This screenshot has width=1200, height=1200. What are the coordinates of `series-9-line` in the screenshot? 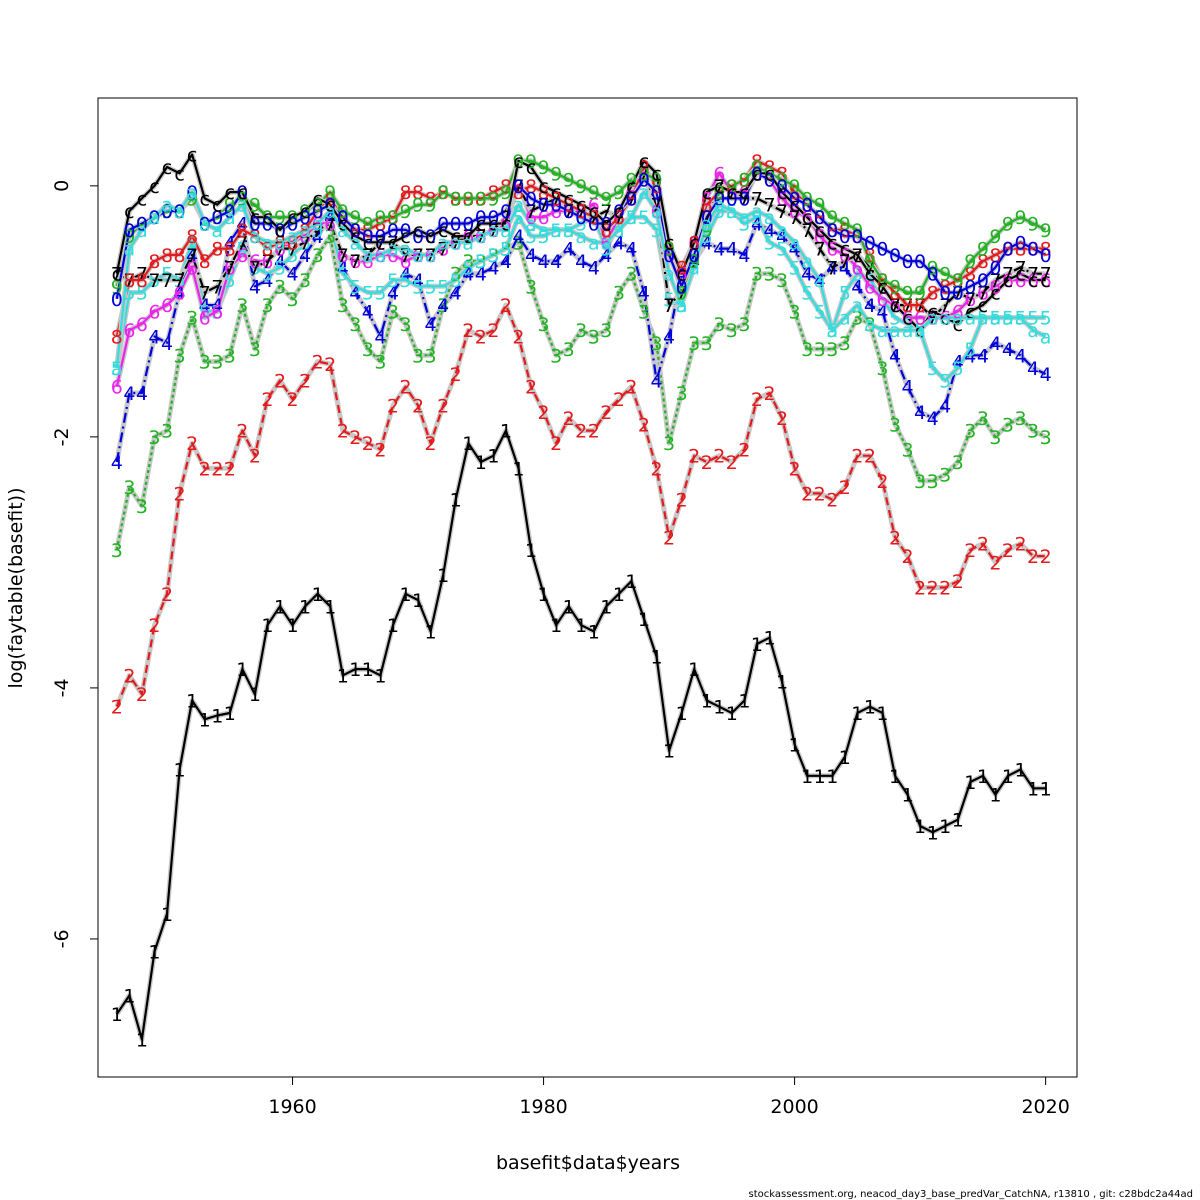 It's located at (581, 226).